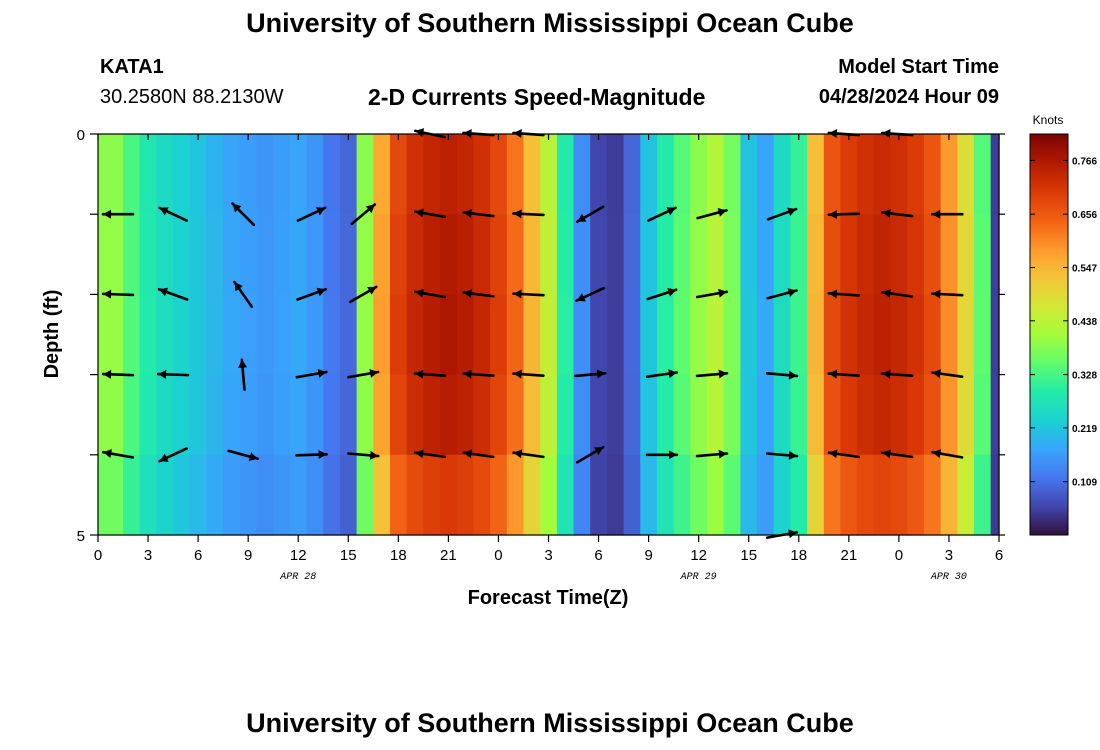 The width and height of the screenshot is (1100, 750). Describe the element at coordinates (999, 555) in the screenshot. I see `x-tick-label: 6` at that location.